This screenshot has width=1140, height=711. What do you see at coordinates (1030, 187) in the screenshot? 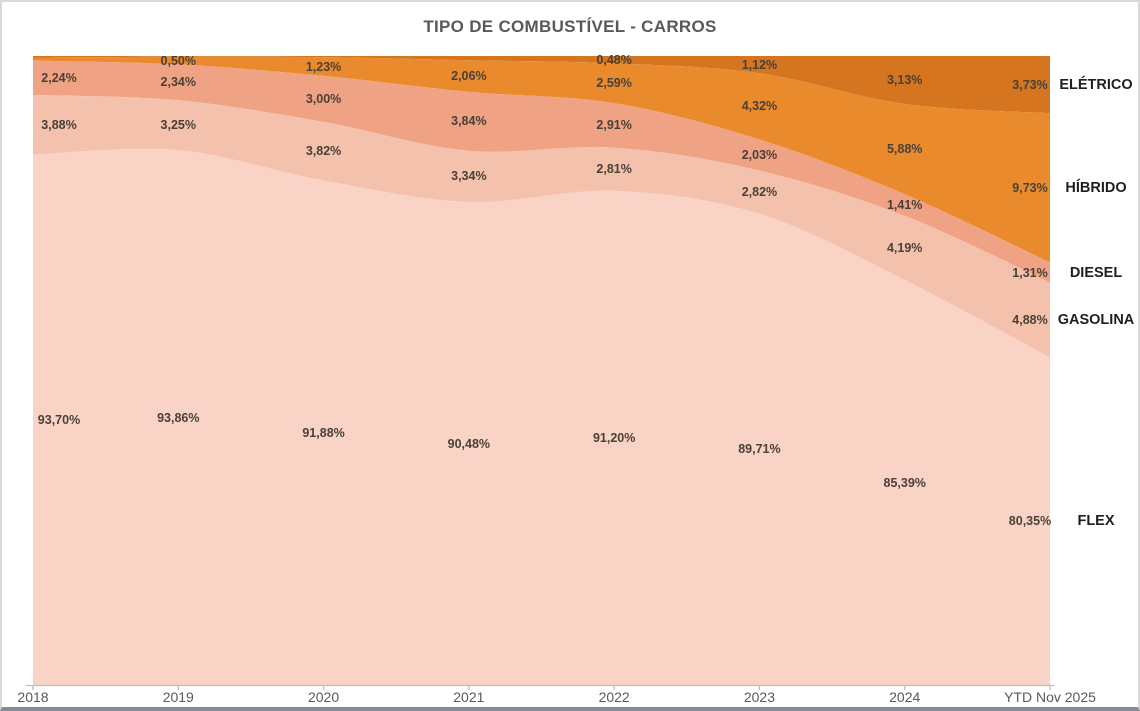
I see `value-label-híbrido-YTD Nov 2025: 9,73%` at bounding box center [1030, 187].